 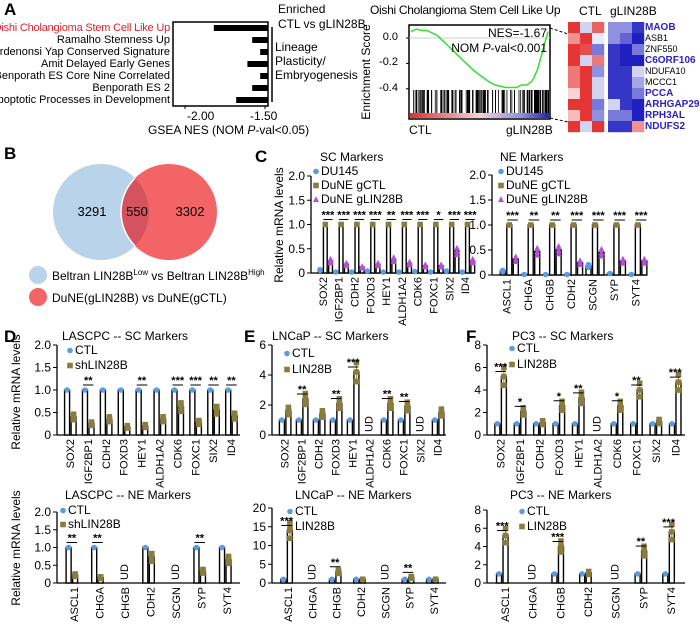 What do you see at coordinates (93, 276) in the screenshot?
I see `legend-text: Beltran LIN28B` at bounding box center [93, 276].